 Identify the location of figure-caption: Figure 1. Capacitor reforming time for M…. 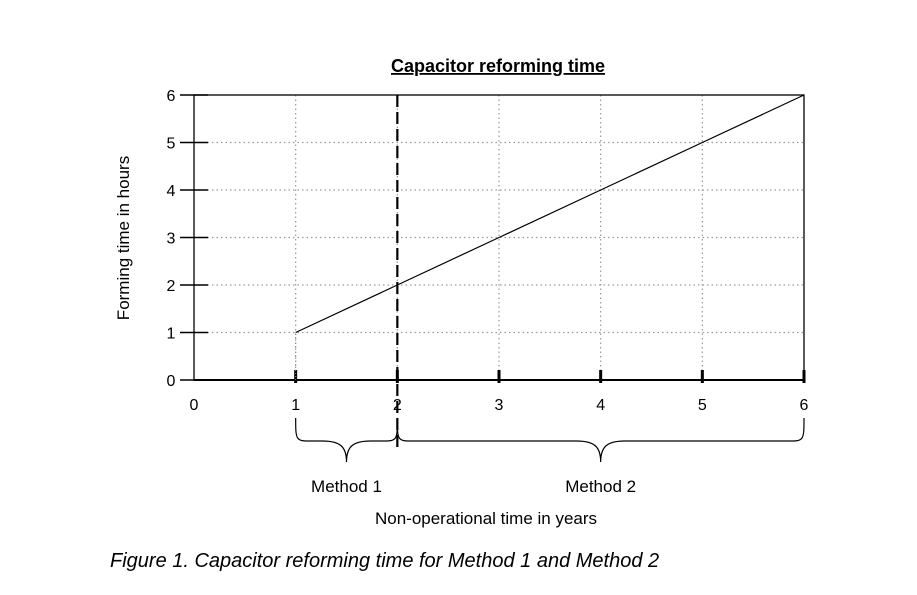
(384, 561).